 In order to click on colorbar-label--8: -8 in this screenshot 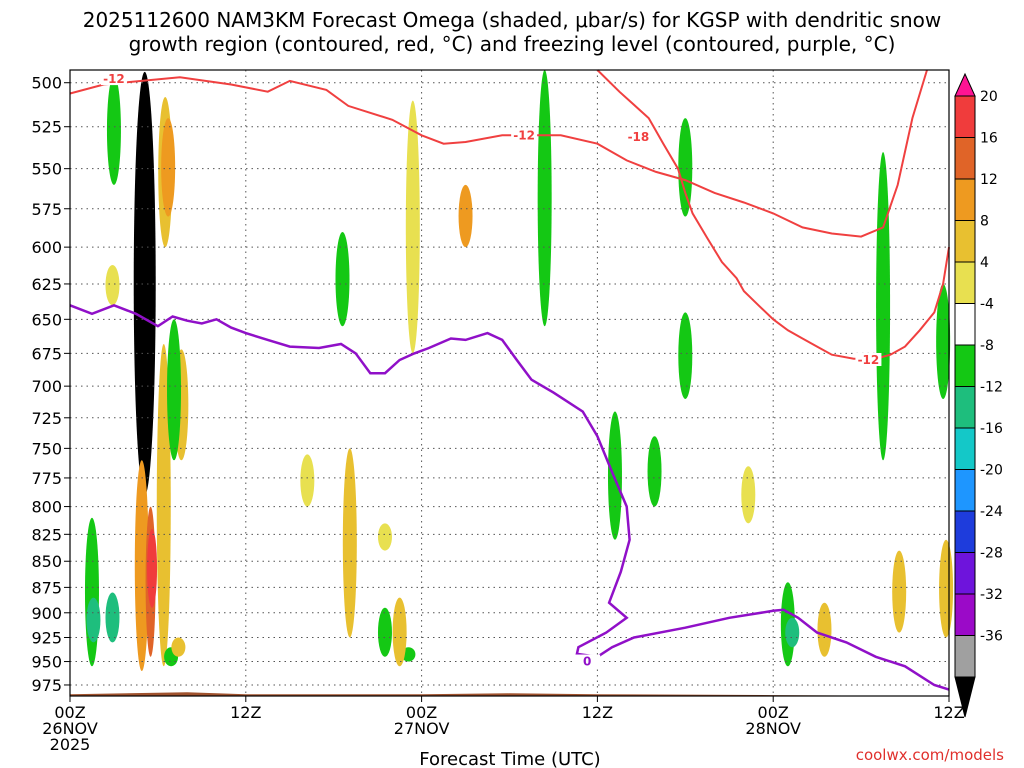, I will do `click(987, 346)`.